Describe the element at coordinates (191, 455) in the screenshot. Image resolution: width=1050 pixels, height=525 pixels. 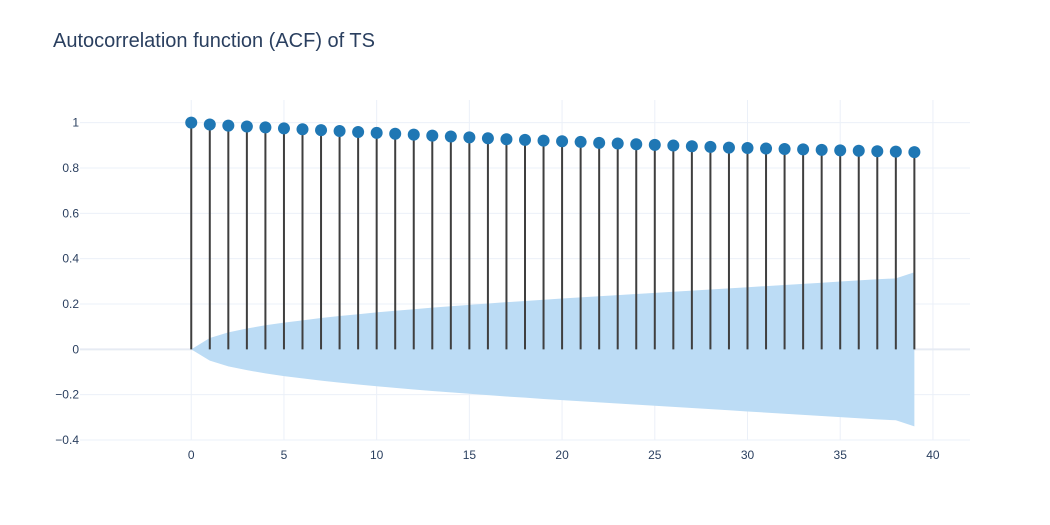
I see `x-tick-label: 0` at that location.